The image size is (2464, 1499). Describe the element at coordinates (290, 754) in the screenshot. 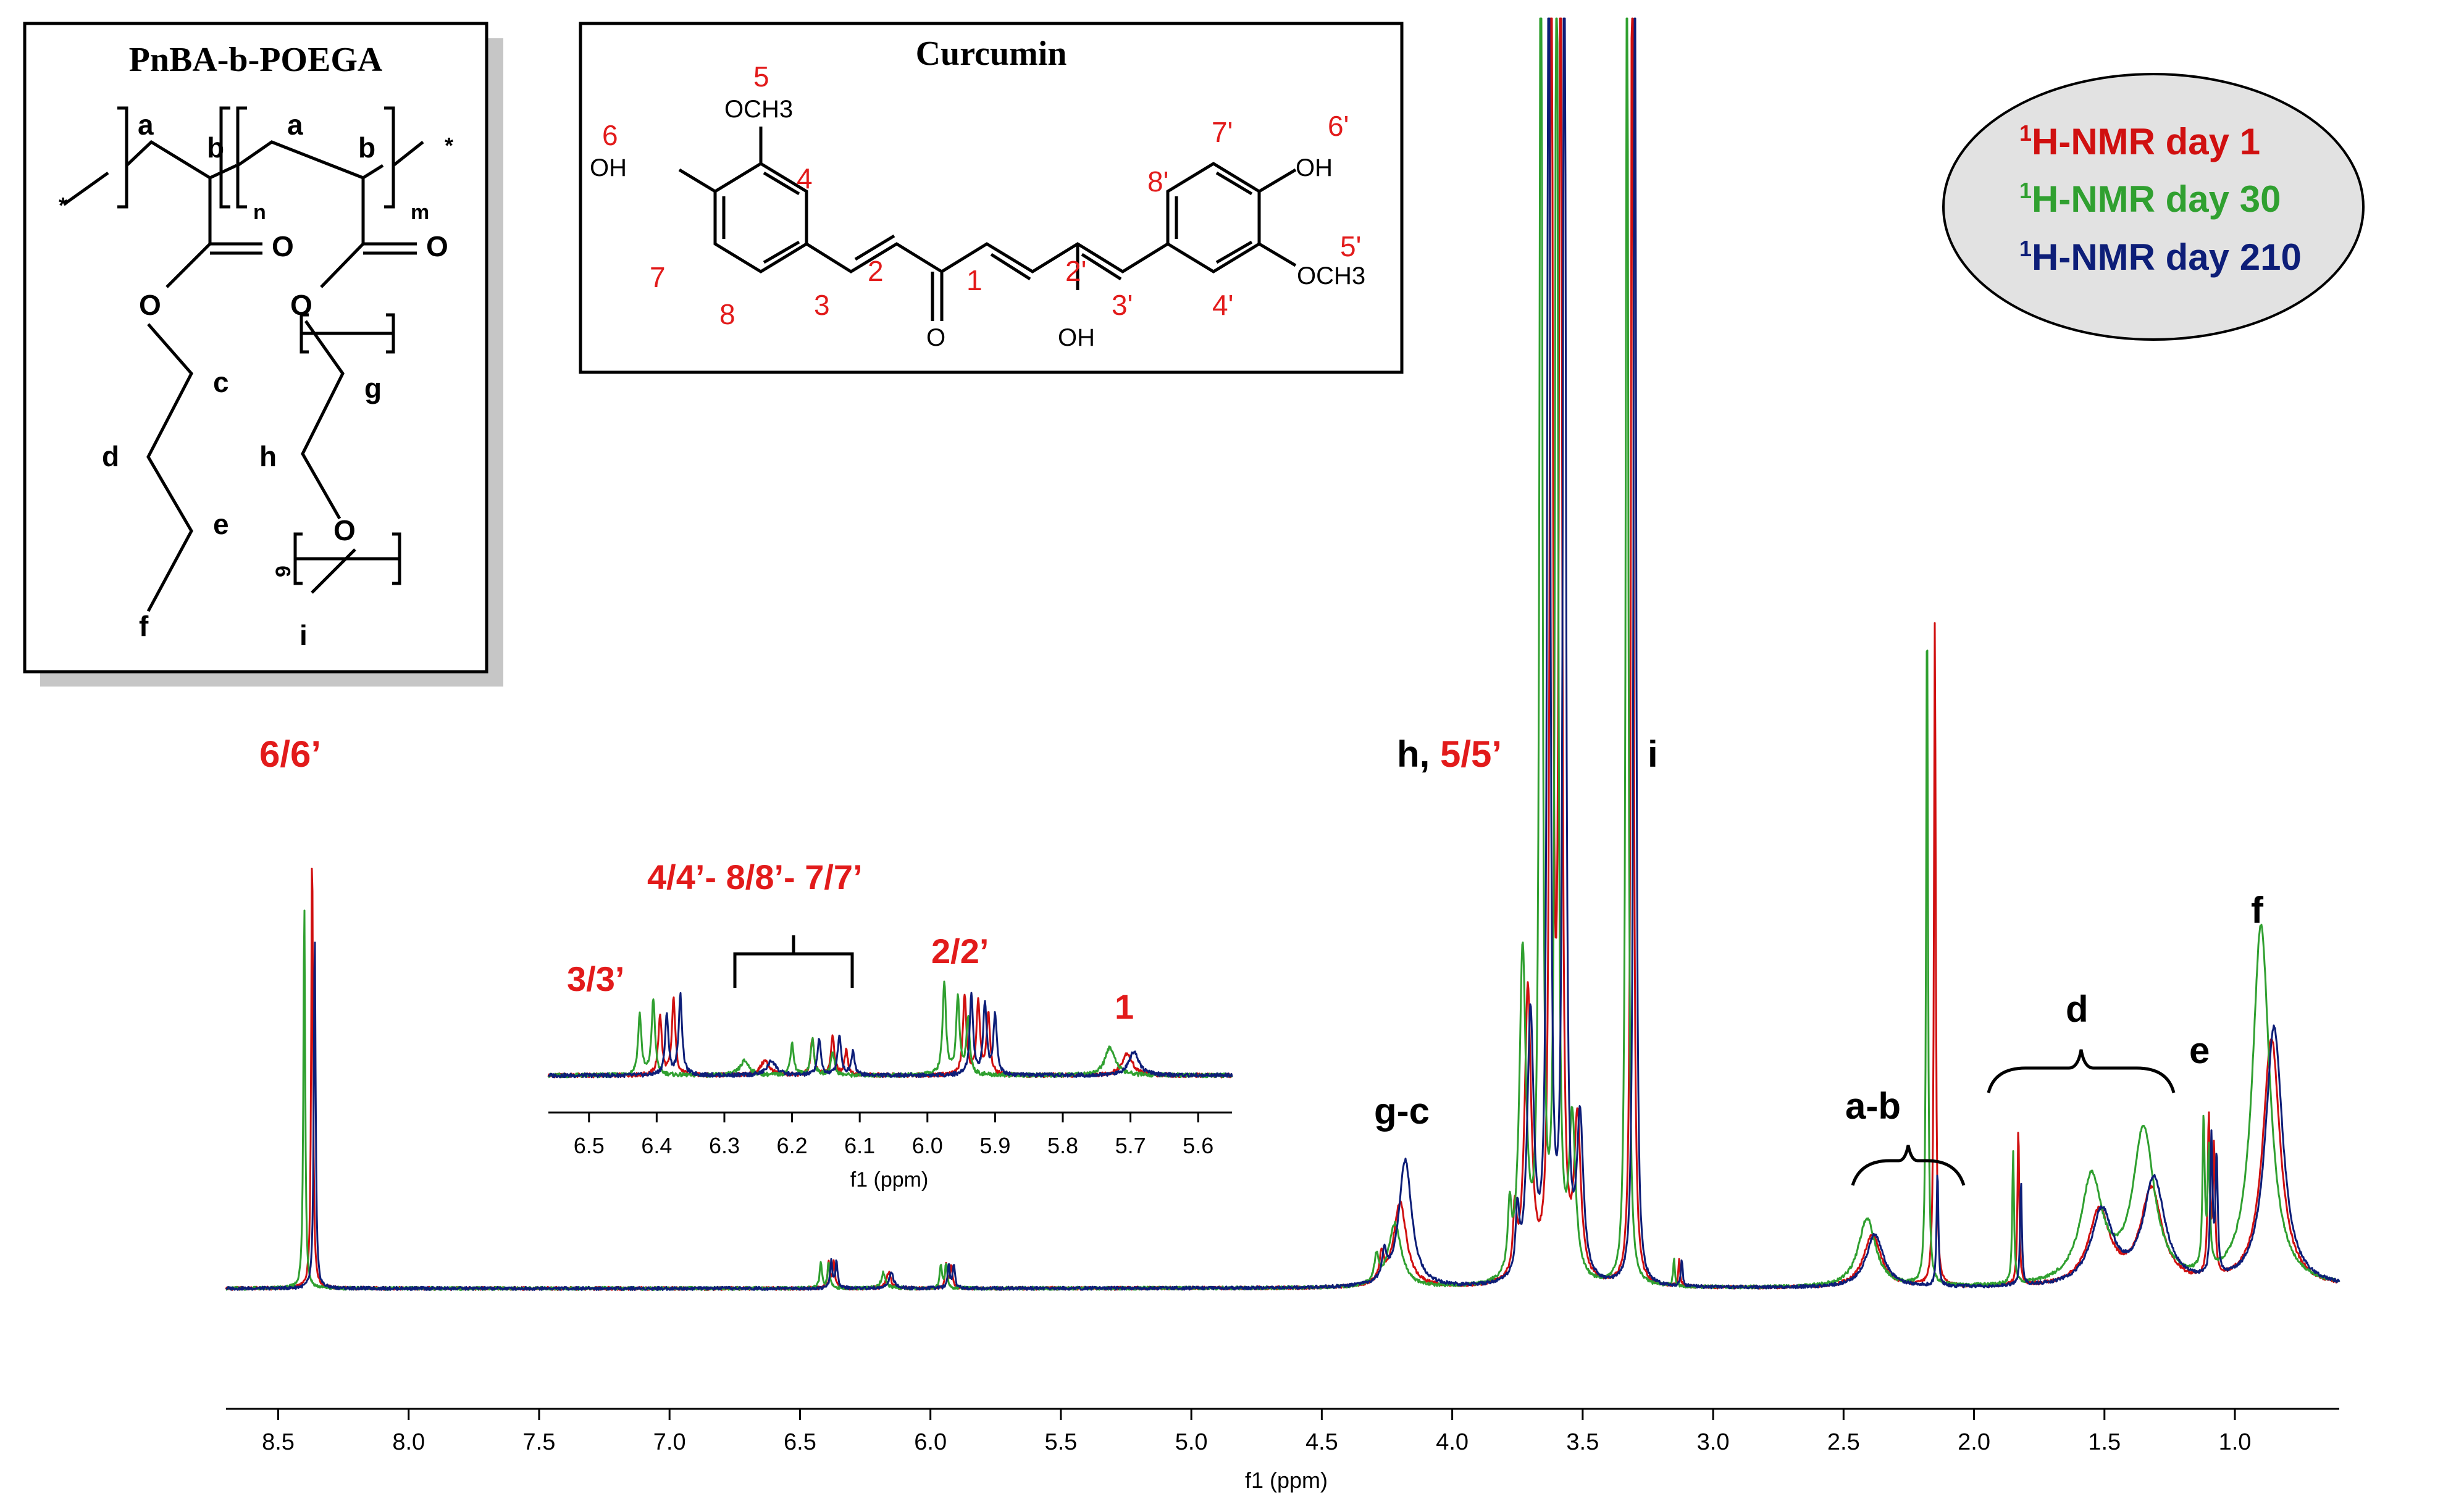

I see `peak-label-6: 6/6’` at that location.